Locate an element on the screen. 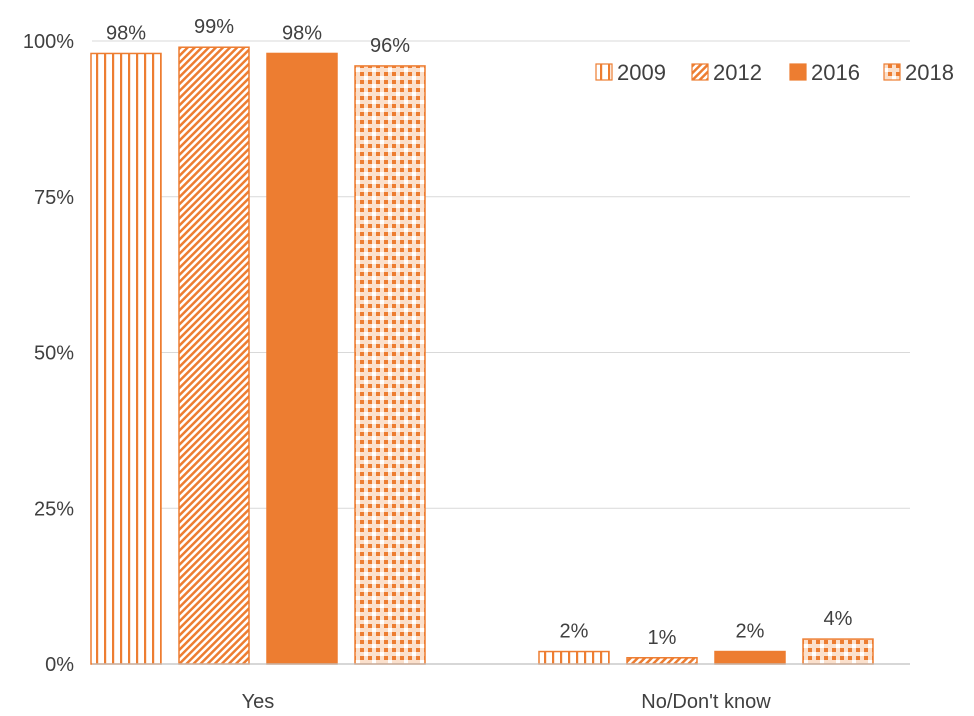 This screenshot has height=716, width=974. y-tick-label: 0% is located at coordinates (59, 665).